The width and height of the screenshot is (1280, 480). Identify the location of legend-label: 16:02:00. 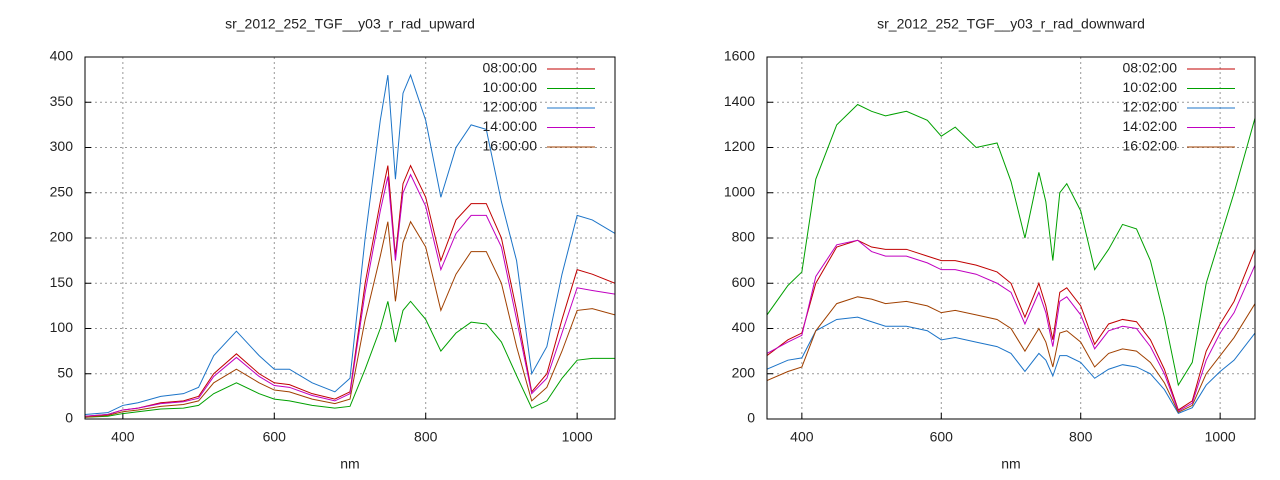
(1150, 146).